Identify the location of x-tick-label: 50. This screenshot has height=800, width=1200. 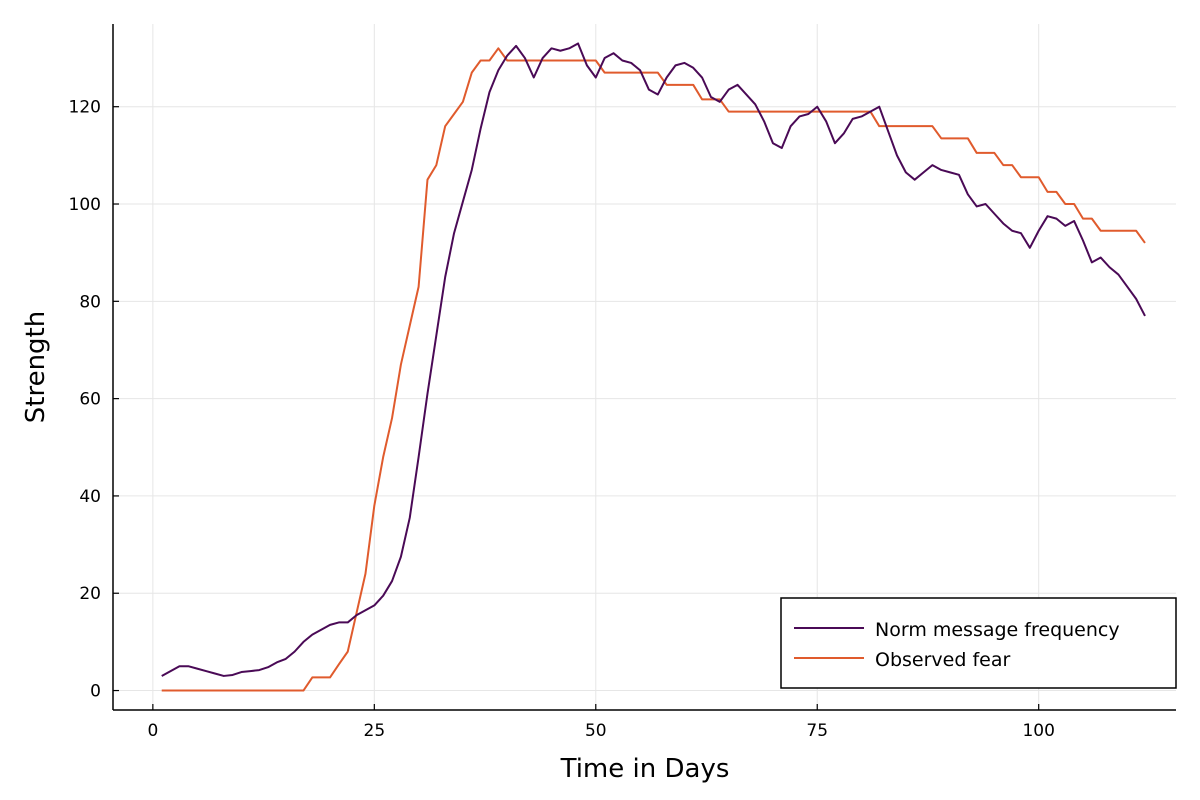
(596, 731).